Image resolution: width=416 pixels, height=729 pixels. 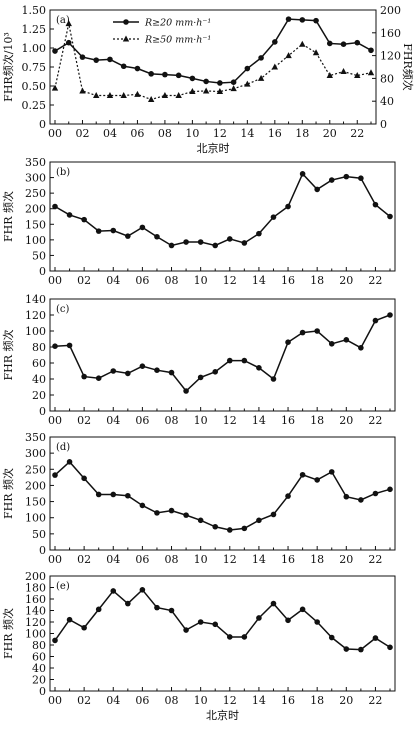 What do you see at coordinates (288, 559) in the screenshot?
I see `x-tick-label: 16` at bounding box center [288, 559].